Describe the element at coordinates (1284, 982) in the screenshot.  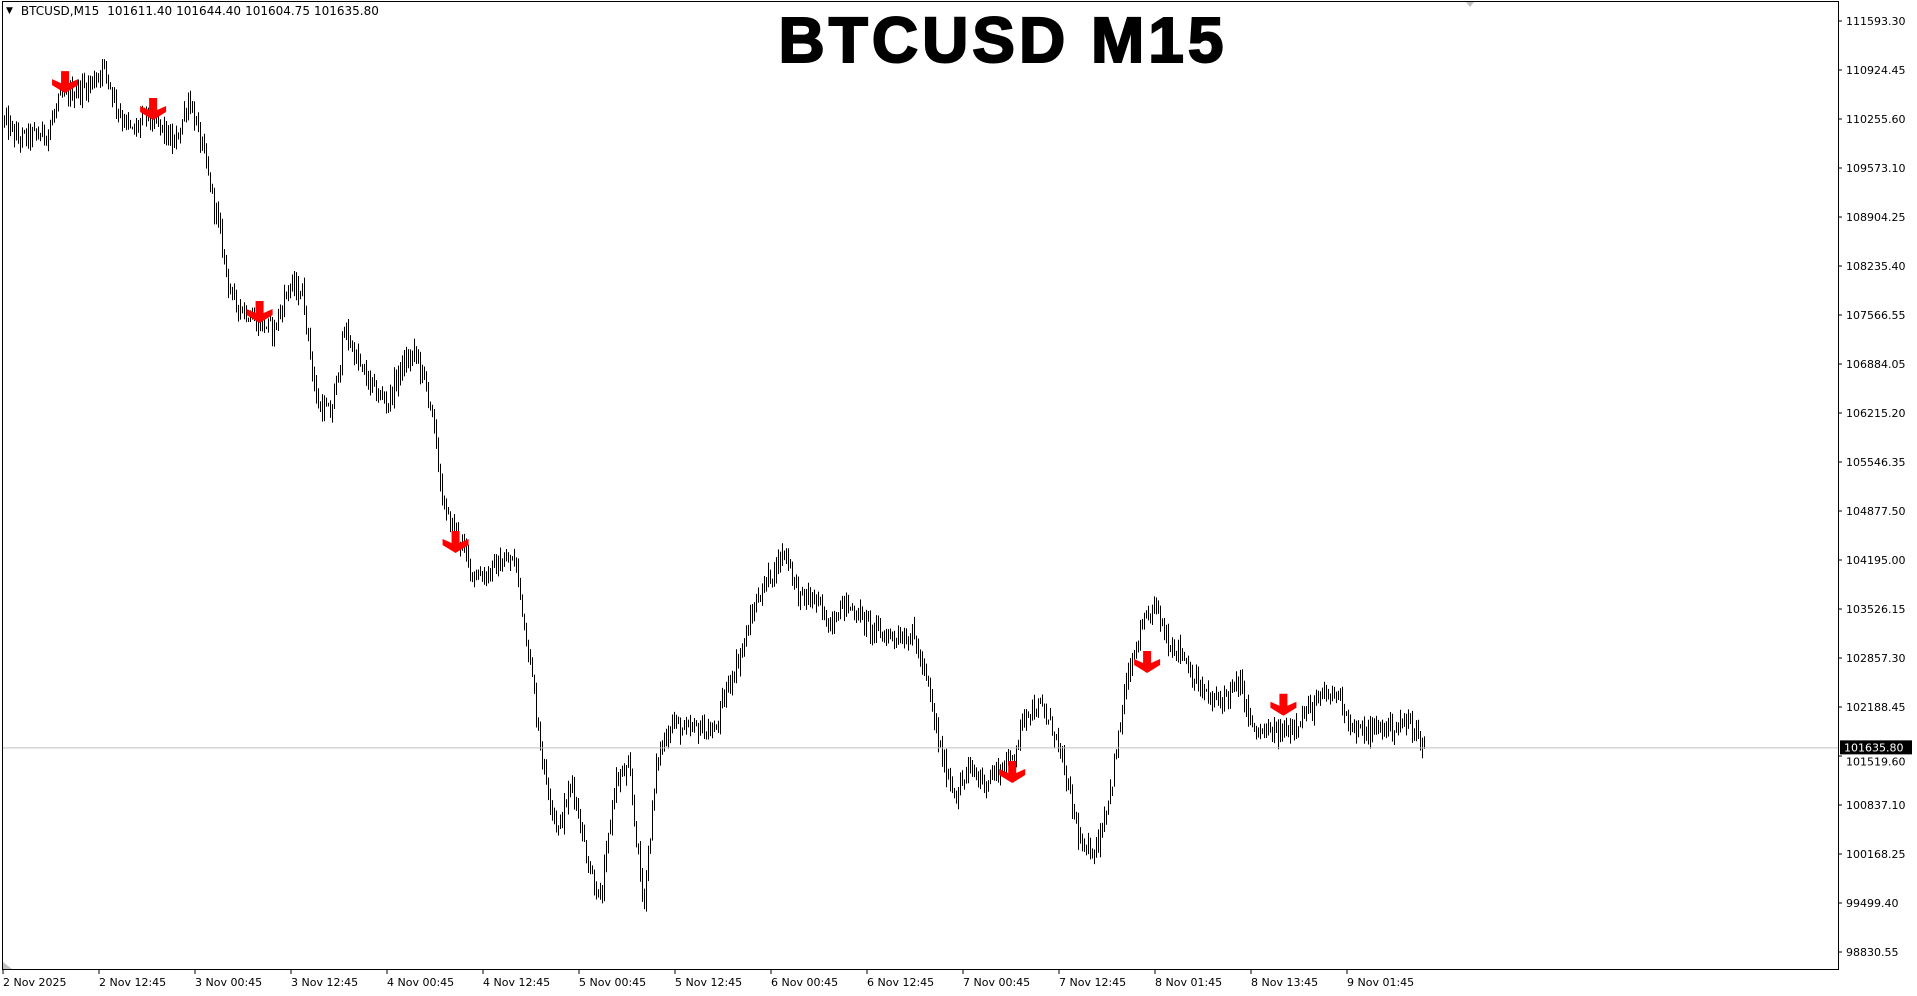
I see `x-tick-label: 8 Nov 13:45` at that location.